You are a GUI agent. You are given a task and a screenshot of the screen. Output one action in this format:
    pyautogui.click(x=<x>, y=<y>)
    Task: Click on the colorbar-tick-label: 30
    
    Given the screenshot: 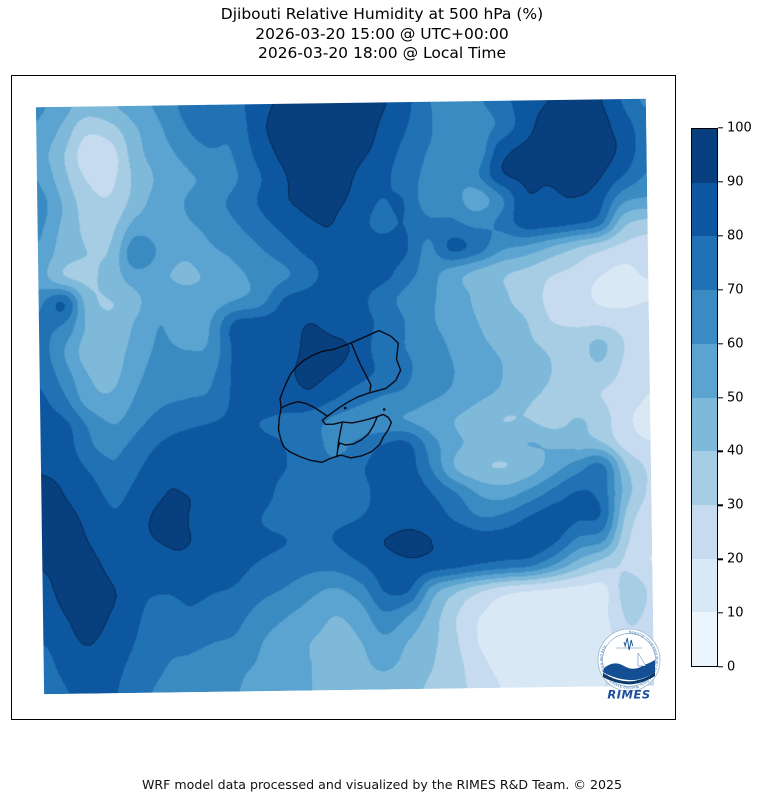 What is the action you would take?
    pyautogui.click(x=735, y=505)
    